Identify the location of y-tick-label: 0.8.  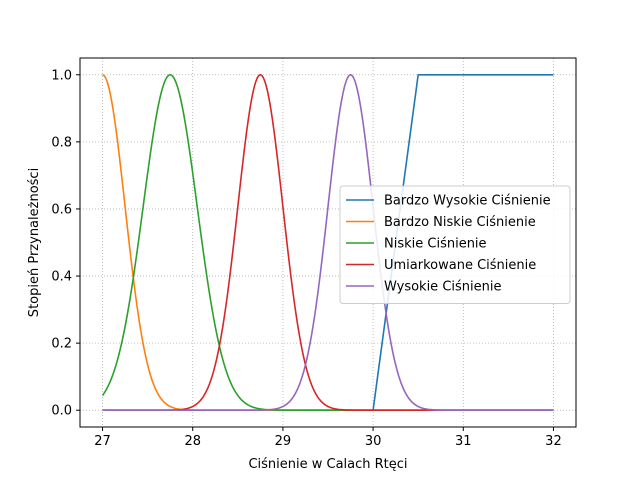
(61, 142).